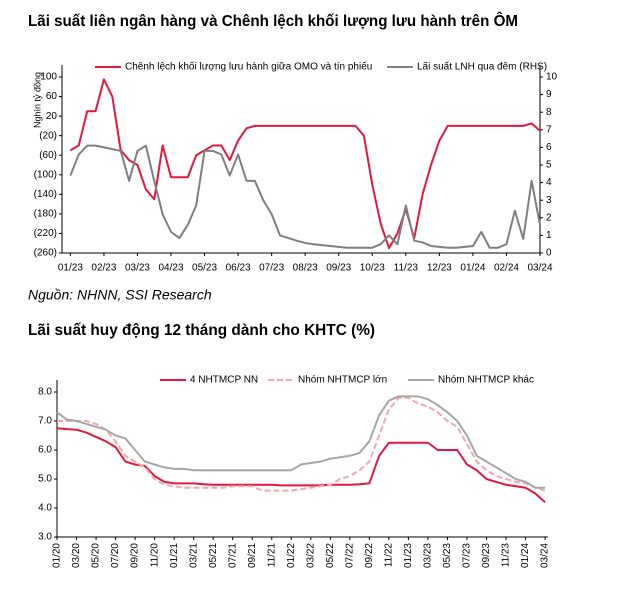 This screenshot has width=620, height=590. Describe the element at coordinates (549, 235) in the screenshot. I see `y2-tick-label: 1` at that location.